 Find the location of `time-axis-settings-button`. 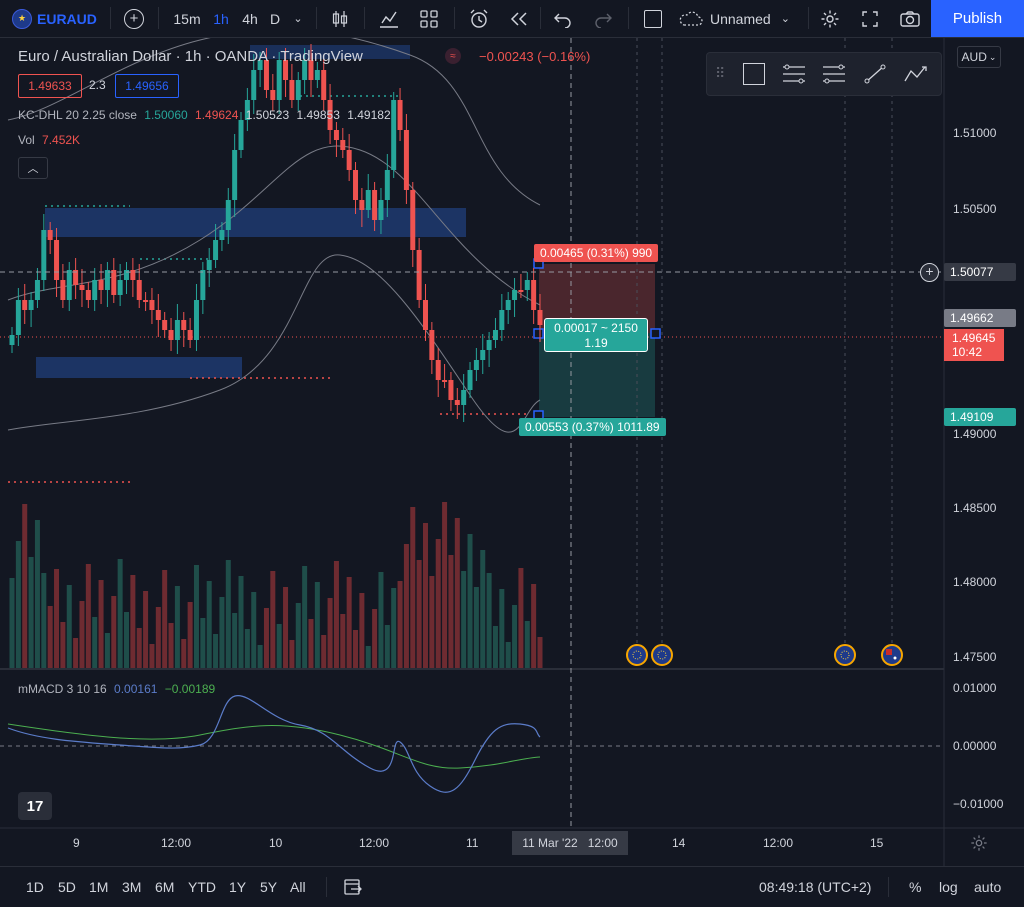

time-axis-settings-button is located at coordinates (979, 843).